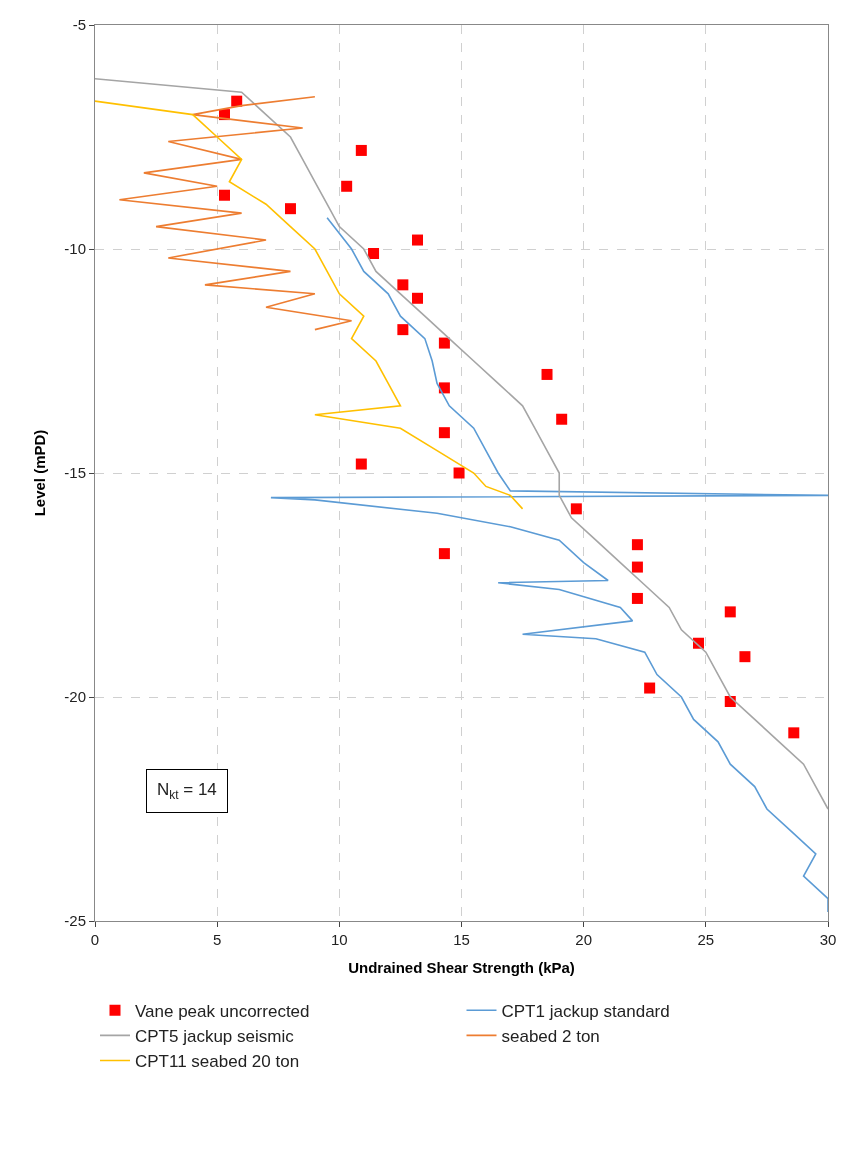 This screenshot has width=863, height=1151. What do you see at coordinates (95, 939) in the screenshot?
I see `x-tick-label: 0` at bounding box center [95, 939].